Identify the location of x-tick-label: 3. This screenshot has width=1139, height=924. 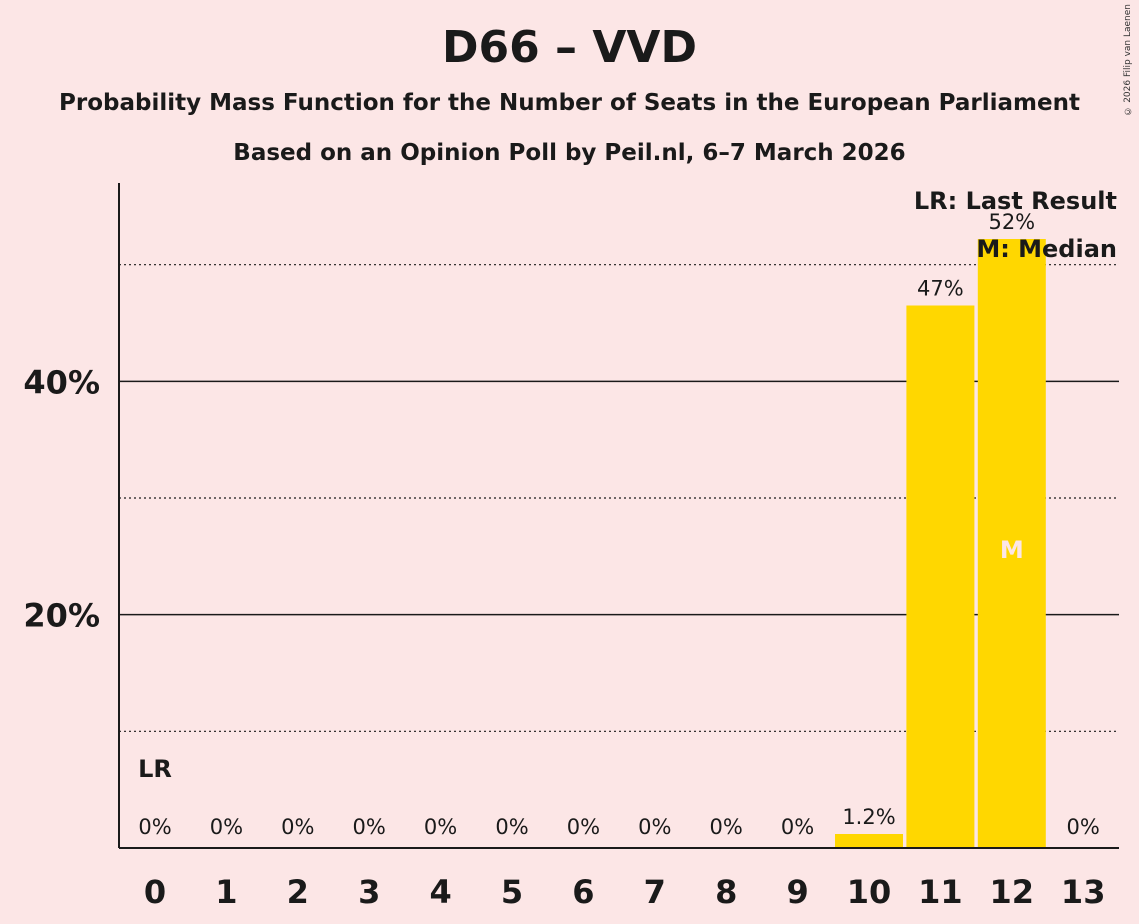
(369, 892).